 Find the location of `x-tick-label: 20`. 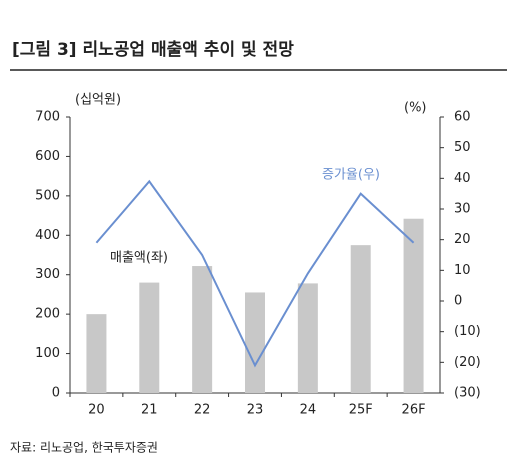

x-tick-label: 20 is located at coordinates (96, 410).